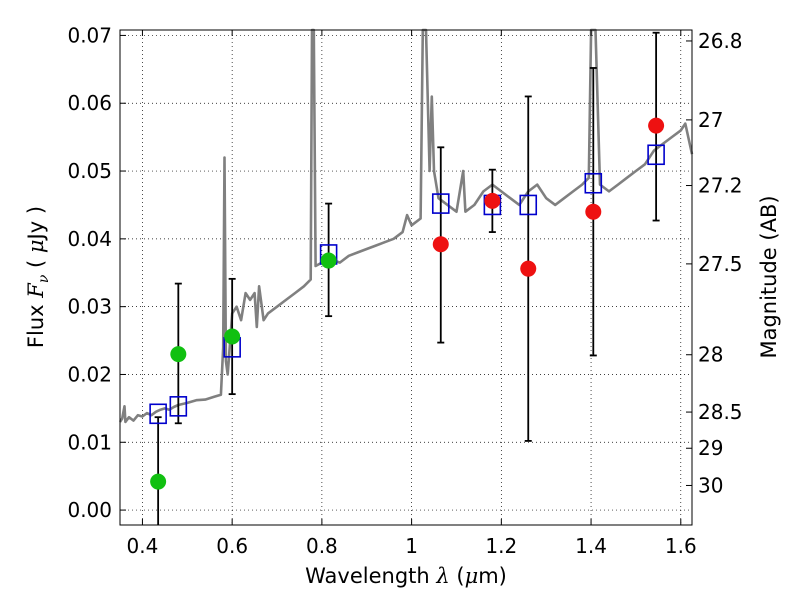 This screenshot has height=600, width=800. I want to click on y2-tick-label: 28, so click(710, 355).